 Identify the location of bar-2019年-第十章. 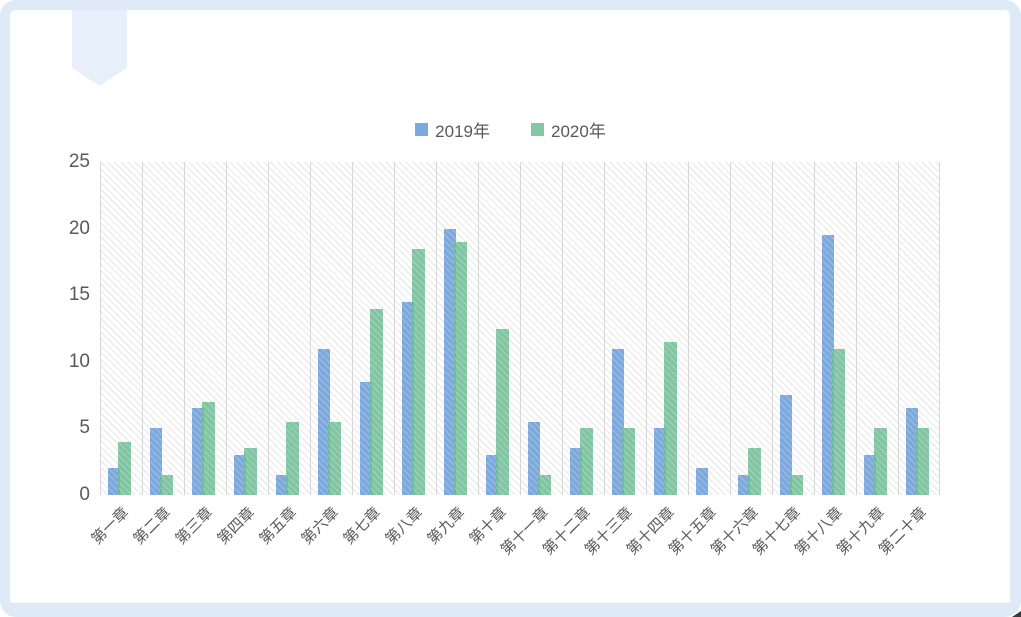
(492, 475).